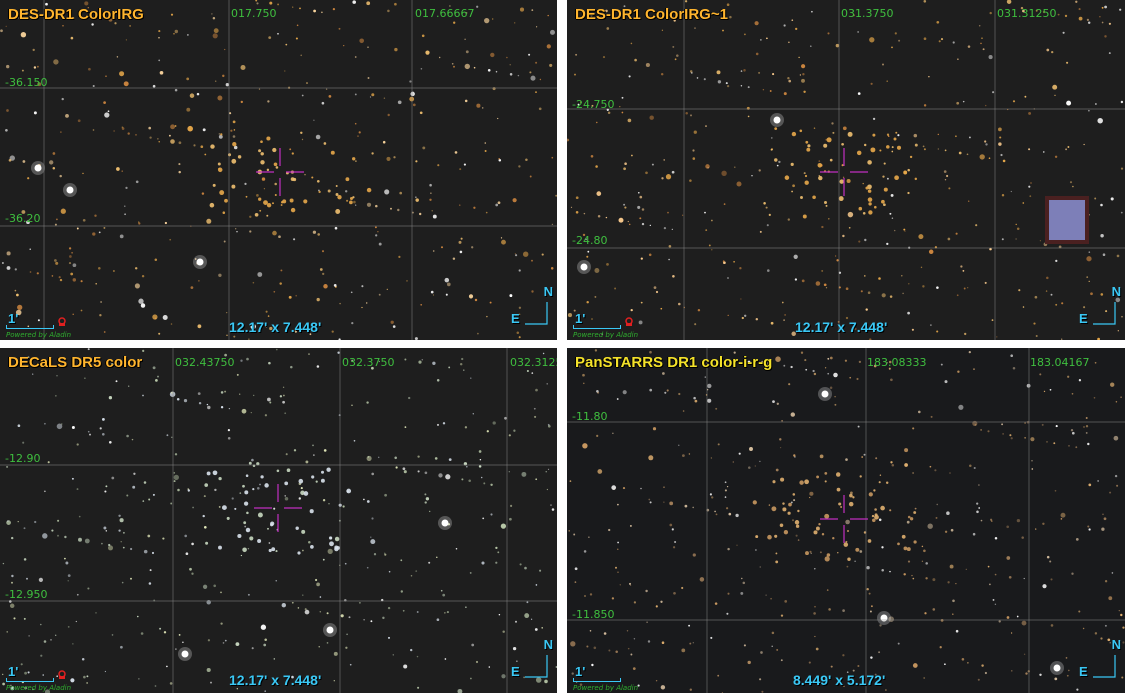 The width and height of the screenshot is (1125, 693). What do you see at coordinates (1098, 660) in the screenshot?
I see `compass: N E` at bounding box center [1098, 660].